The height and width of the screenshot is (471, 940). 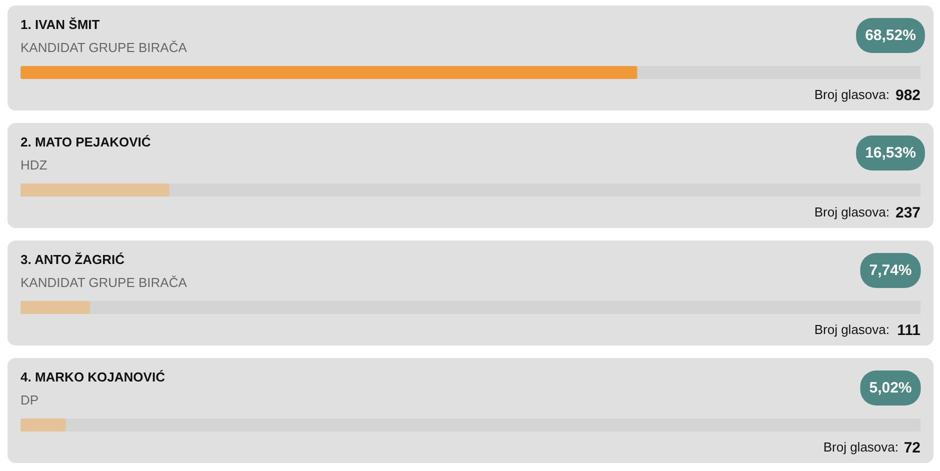 I want to click on text: Broj glasova: 72, so click(x=872, y=448).